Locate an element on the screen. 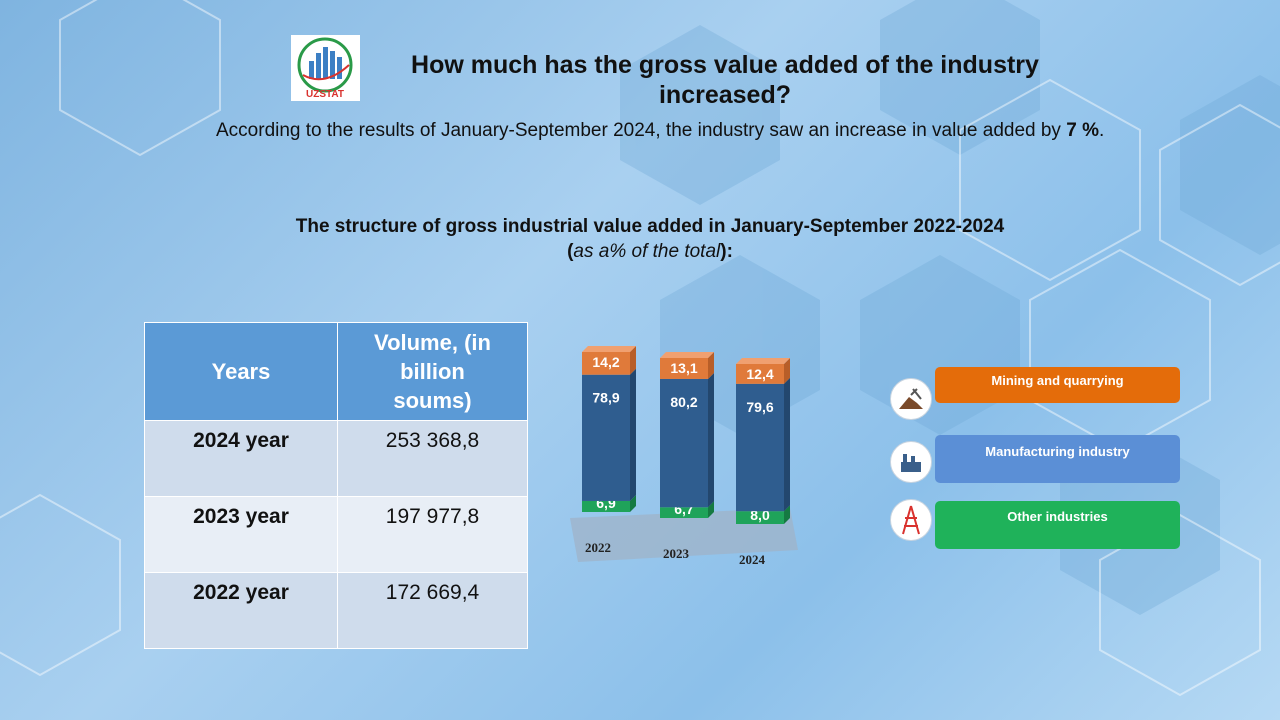 The image size is (1280, 720). subtitle-close: ): is located at coordinates (726, 251).